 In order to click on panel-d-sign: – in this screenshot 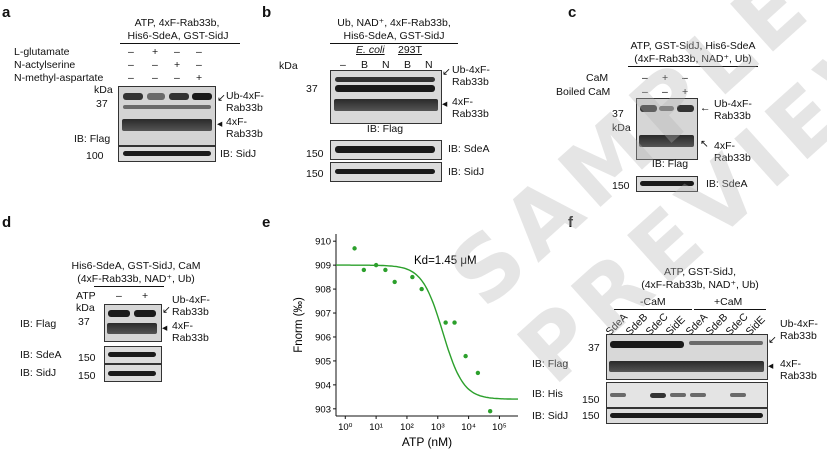, I will do `click(119, 296)`.